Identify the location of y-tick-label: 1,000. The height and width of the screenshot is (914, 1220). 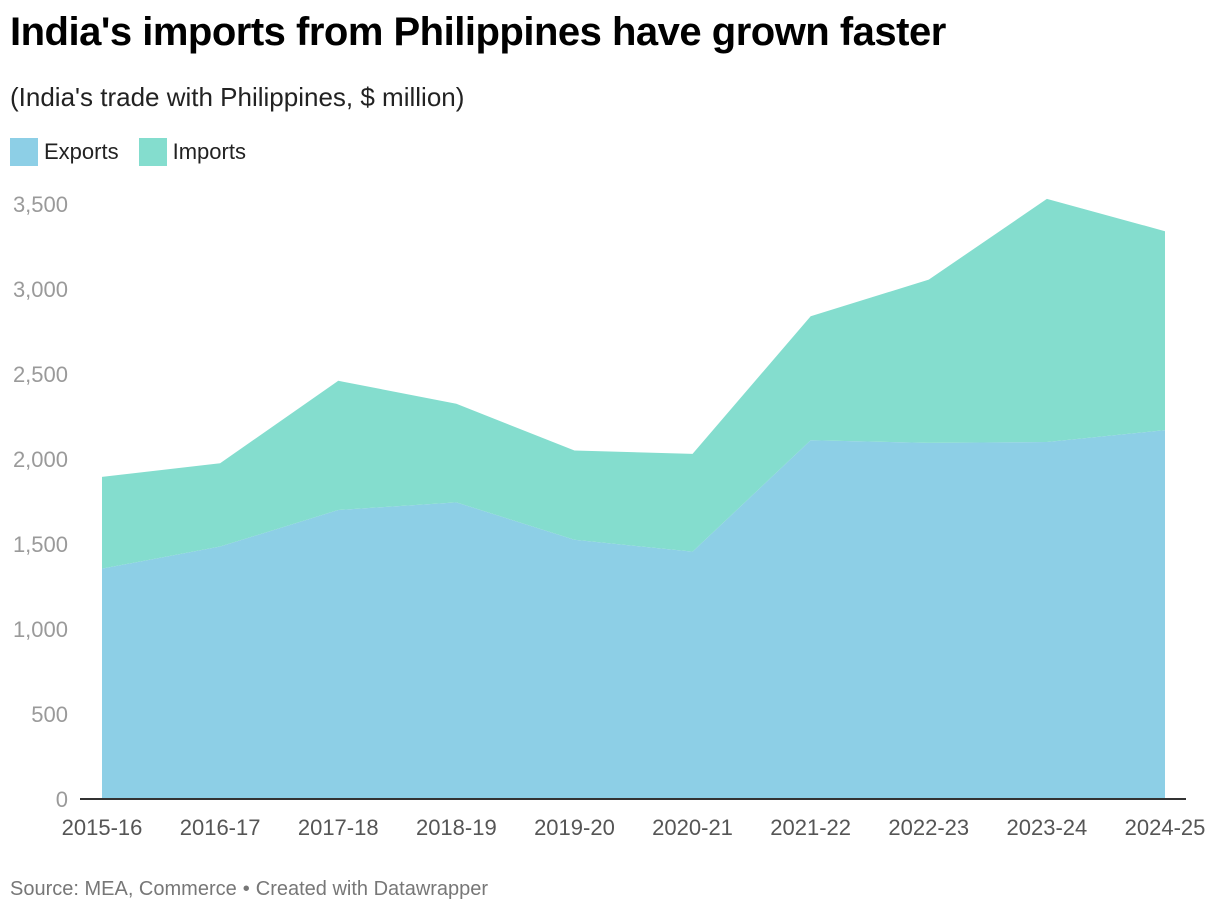
(40, 629).